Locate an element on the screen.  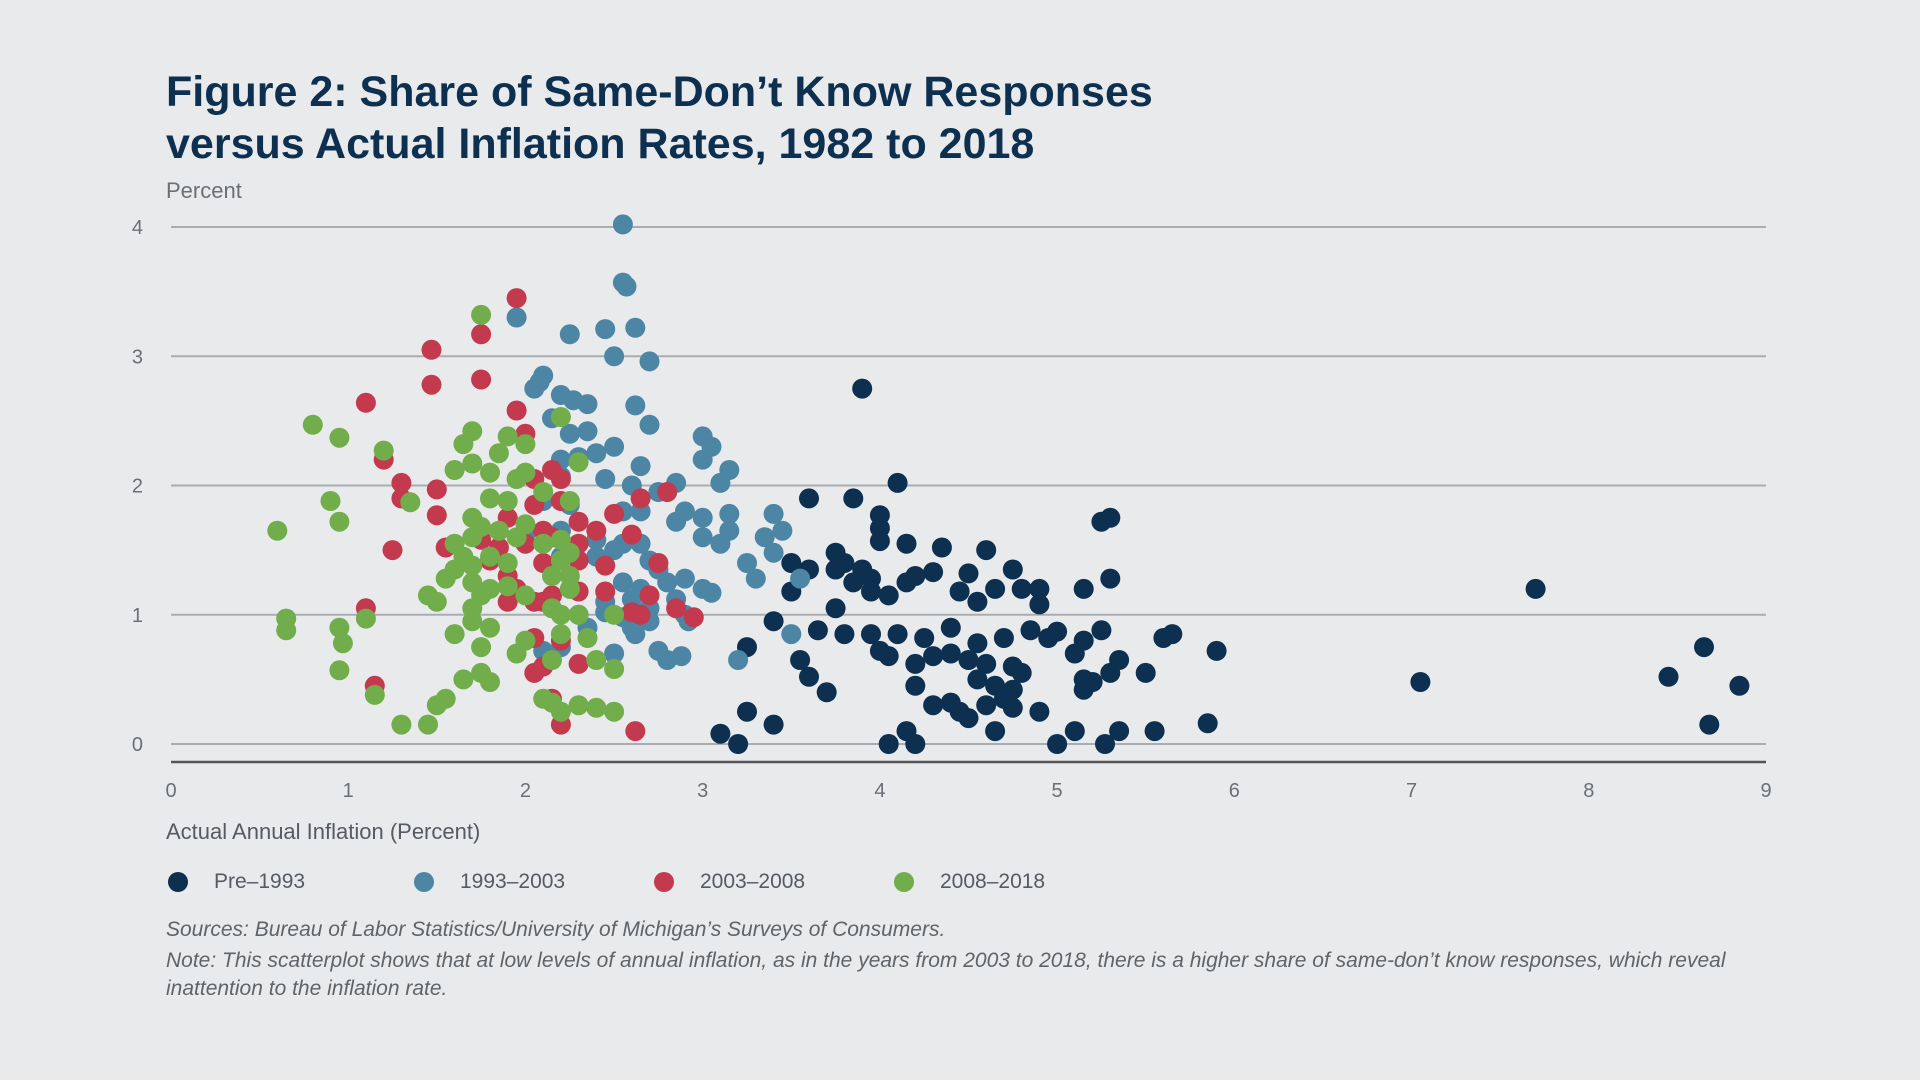
y-tick-label-3: 3 is located at coordinates (137, 357).